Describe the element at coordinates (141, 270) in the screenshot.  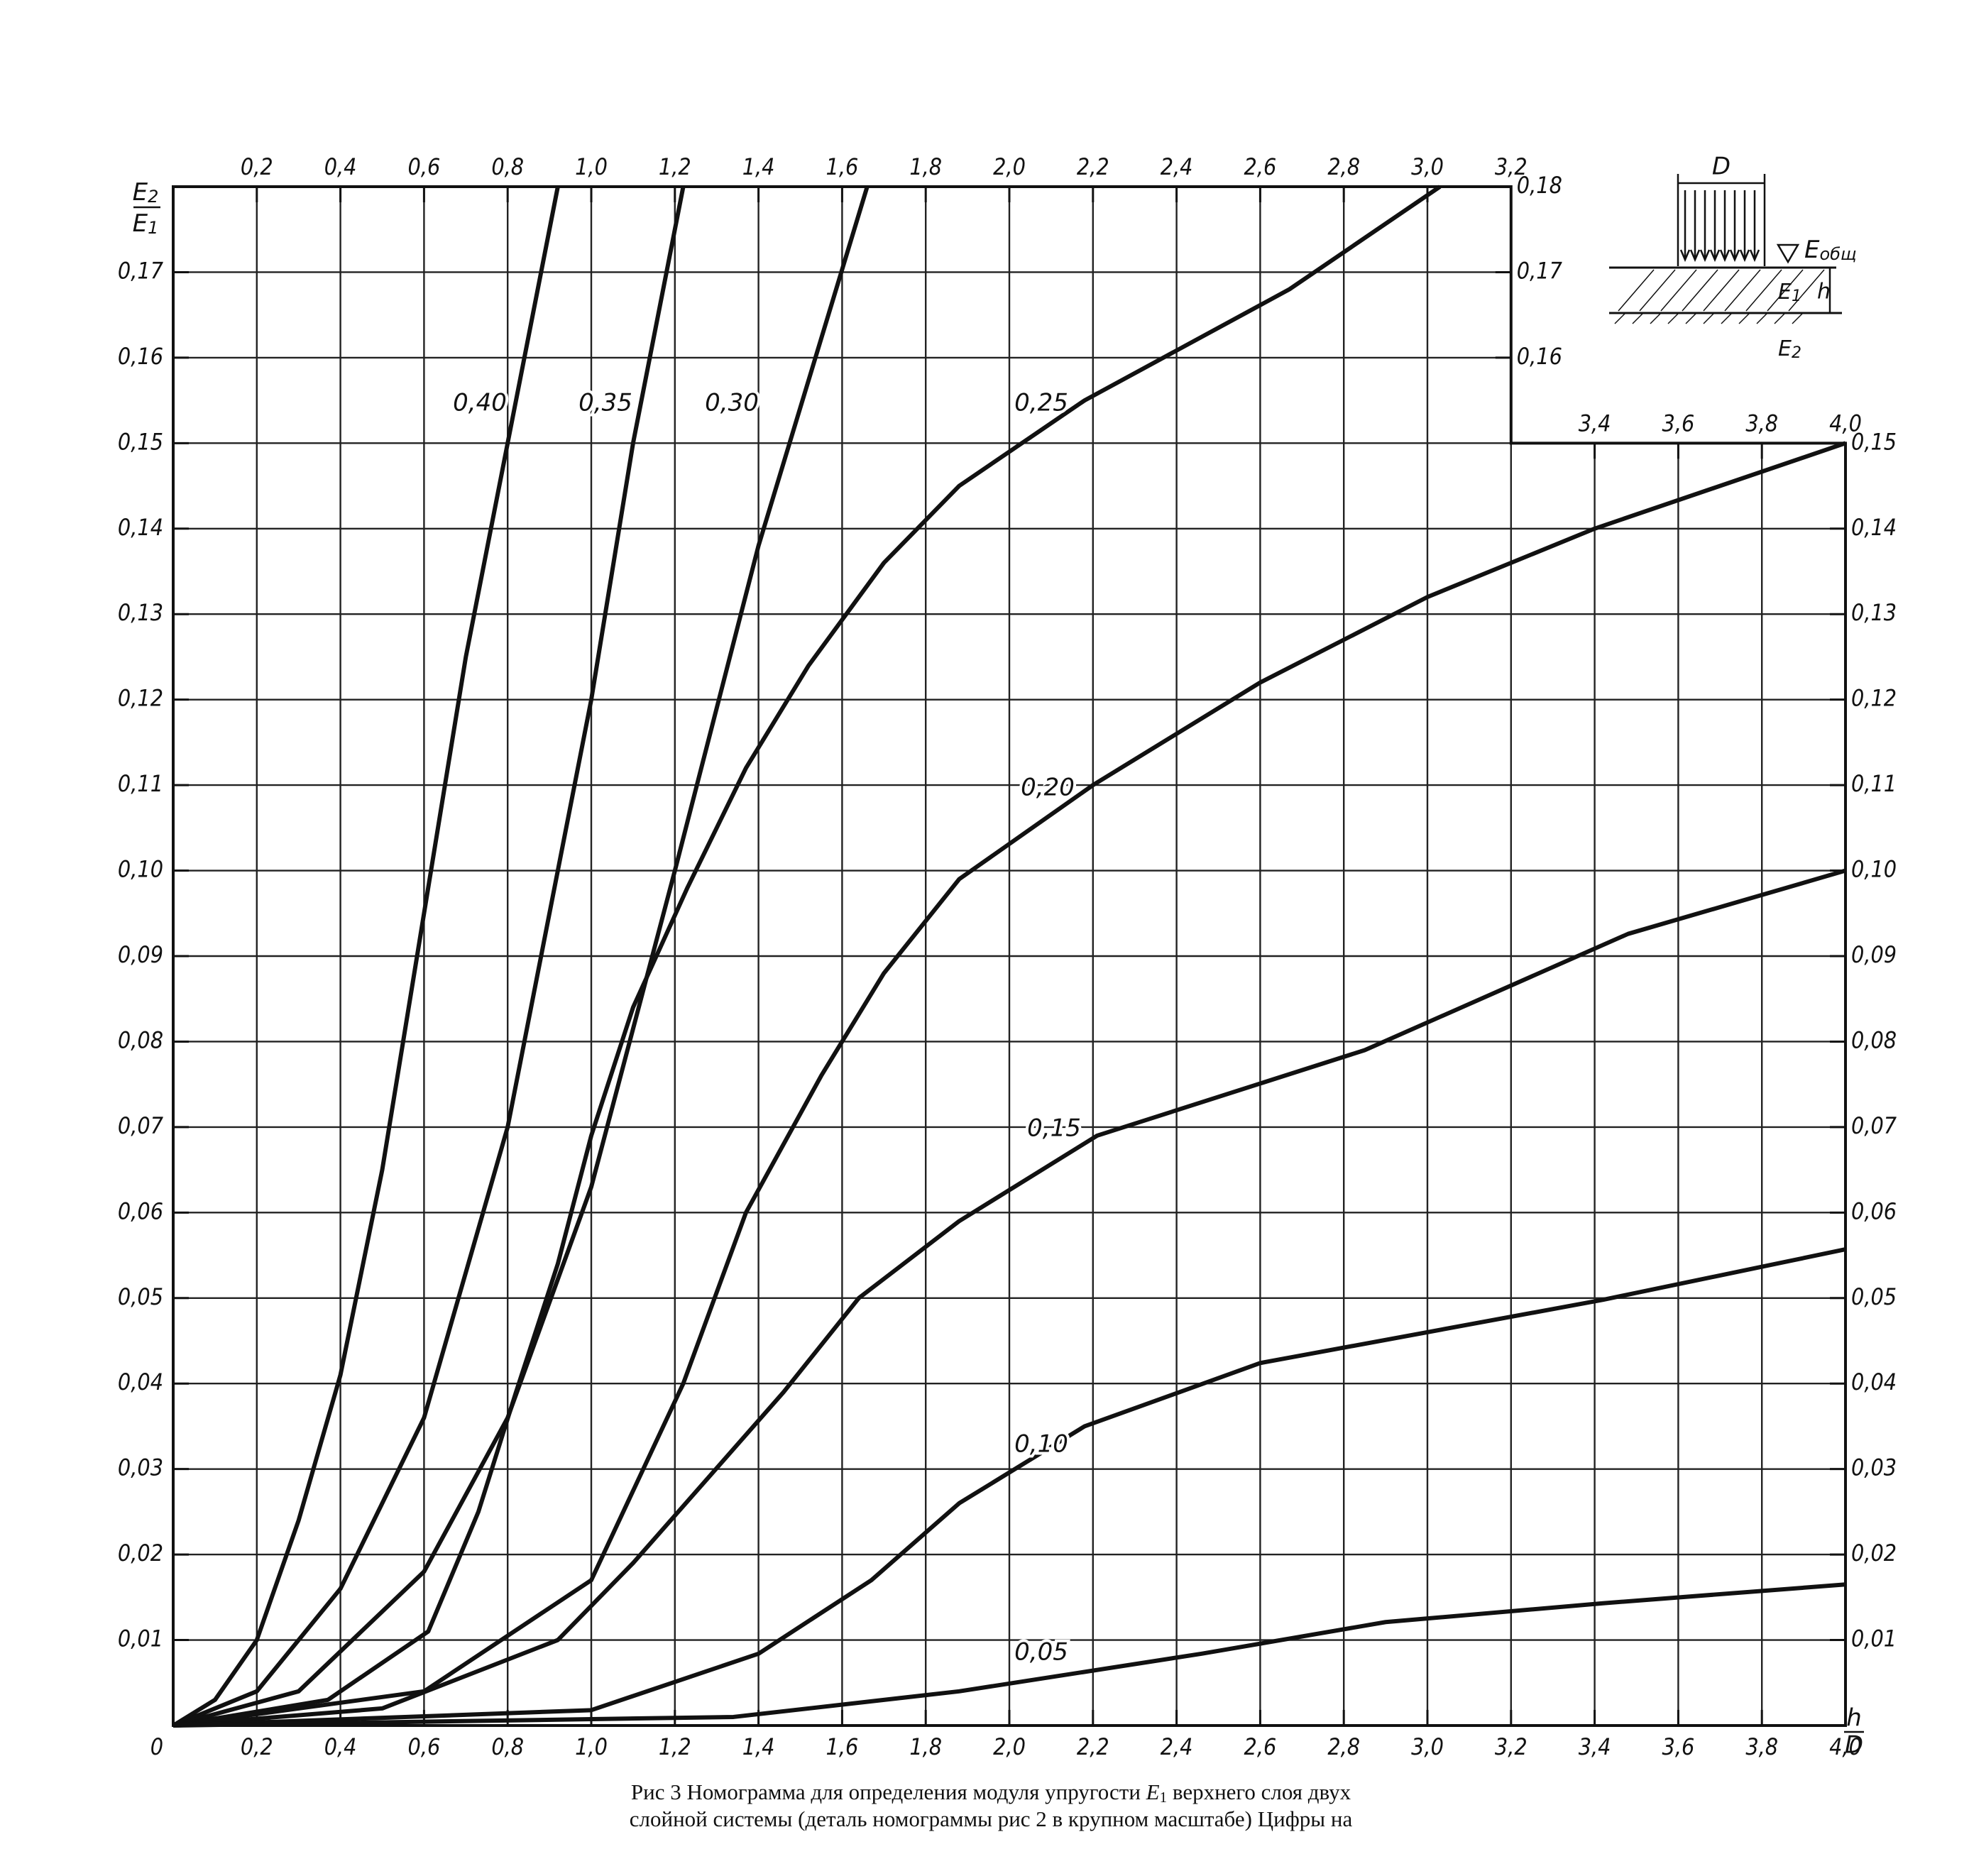
I see `y-tick-label: 0,17` at that location.